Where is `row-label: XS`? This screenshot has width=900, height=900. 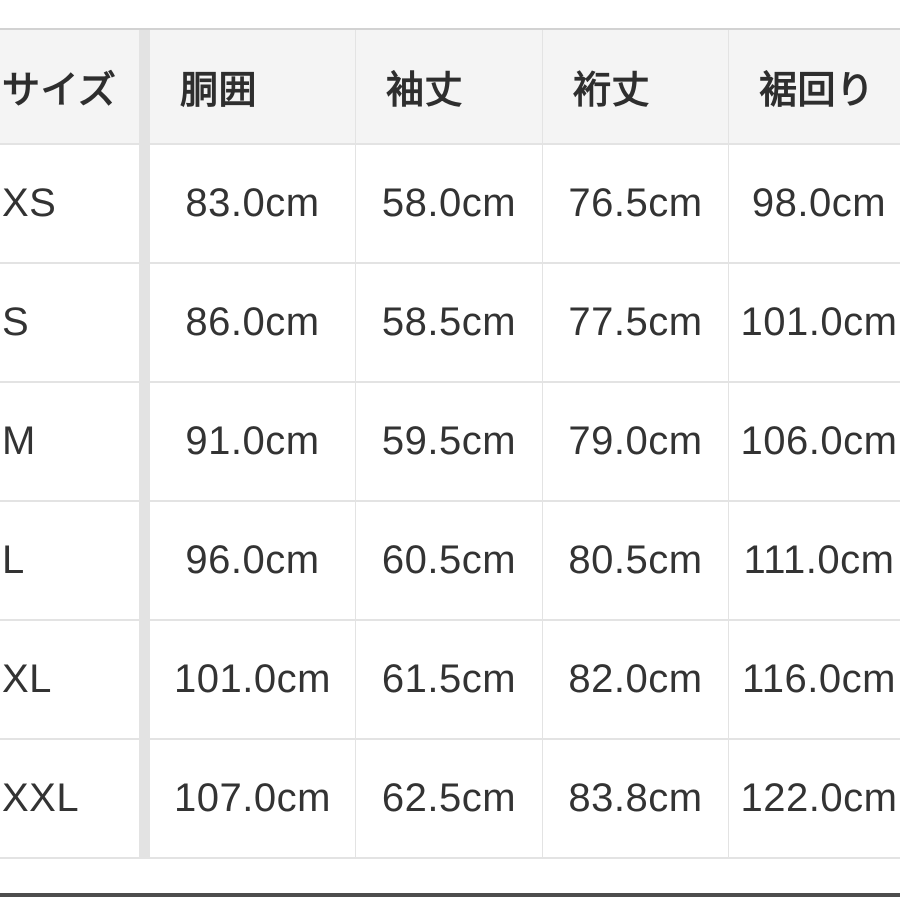 row-label: XS is located at coordinates (75, 203).